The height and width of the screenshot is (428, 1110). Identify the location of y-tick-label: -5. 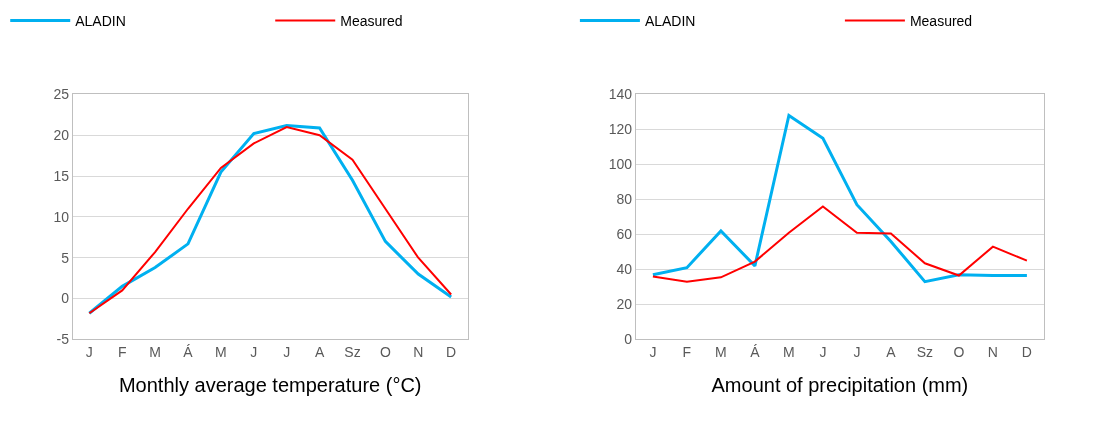
(63, 339).